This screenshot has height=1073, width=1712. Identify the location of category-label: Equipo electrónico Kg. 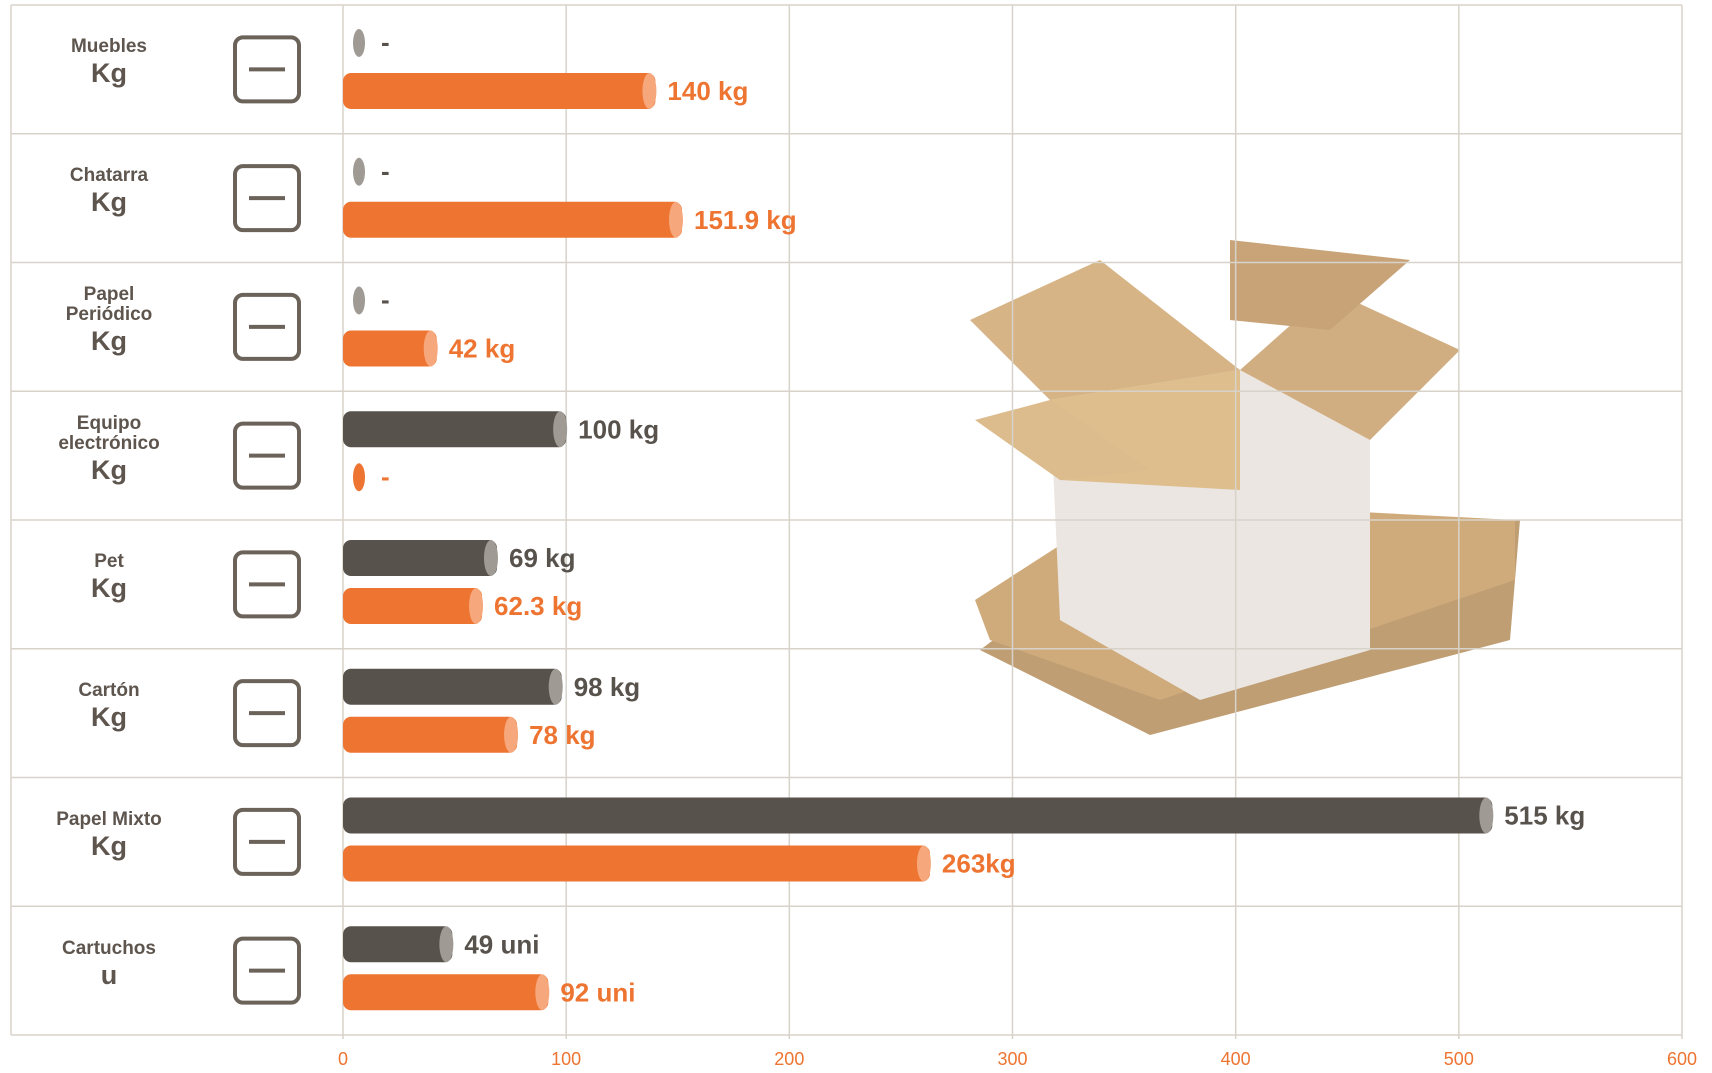
(109, 449).